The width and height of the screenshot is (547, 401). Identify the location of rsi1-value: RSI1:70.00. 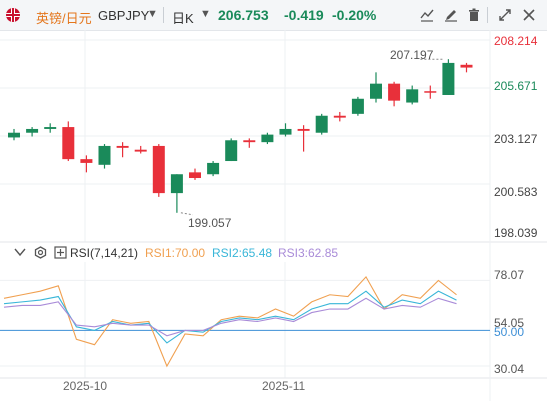
(175, 253).